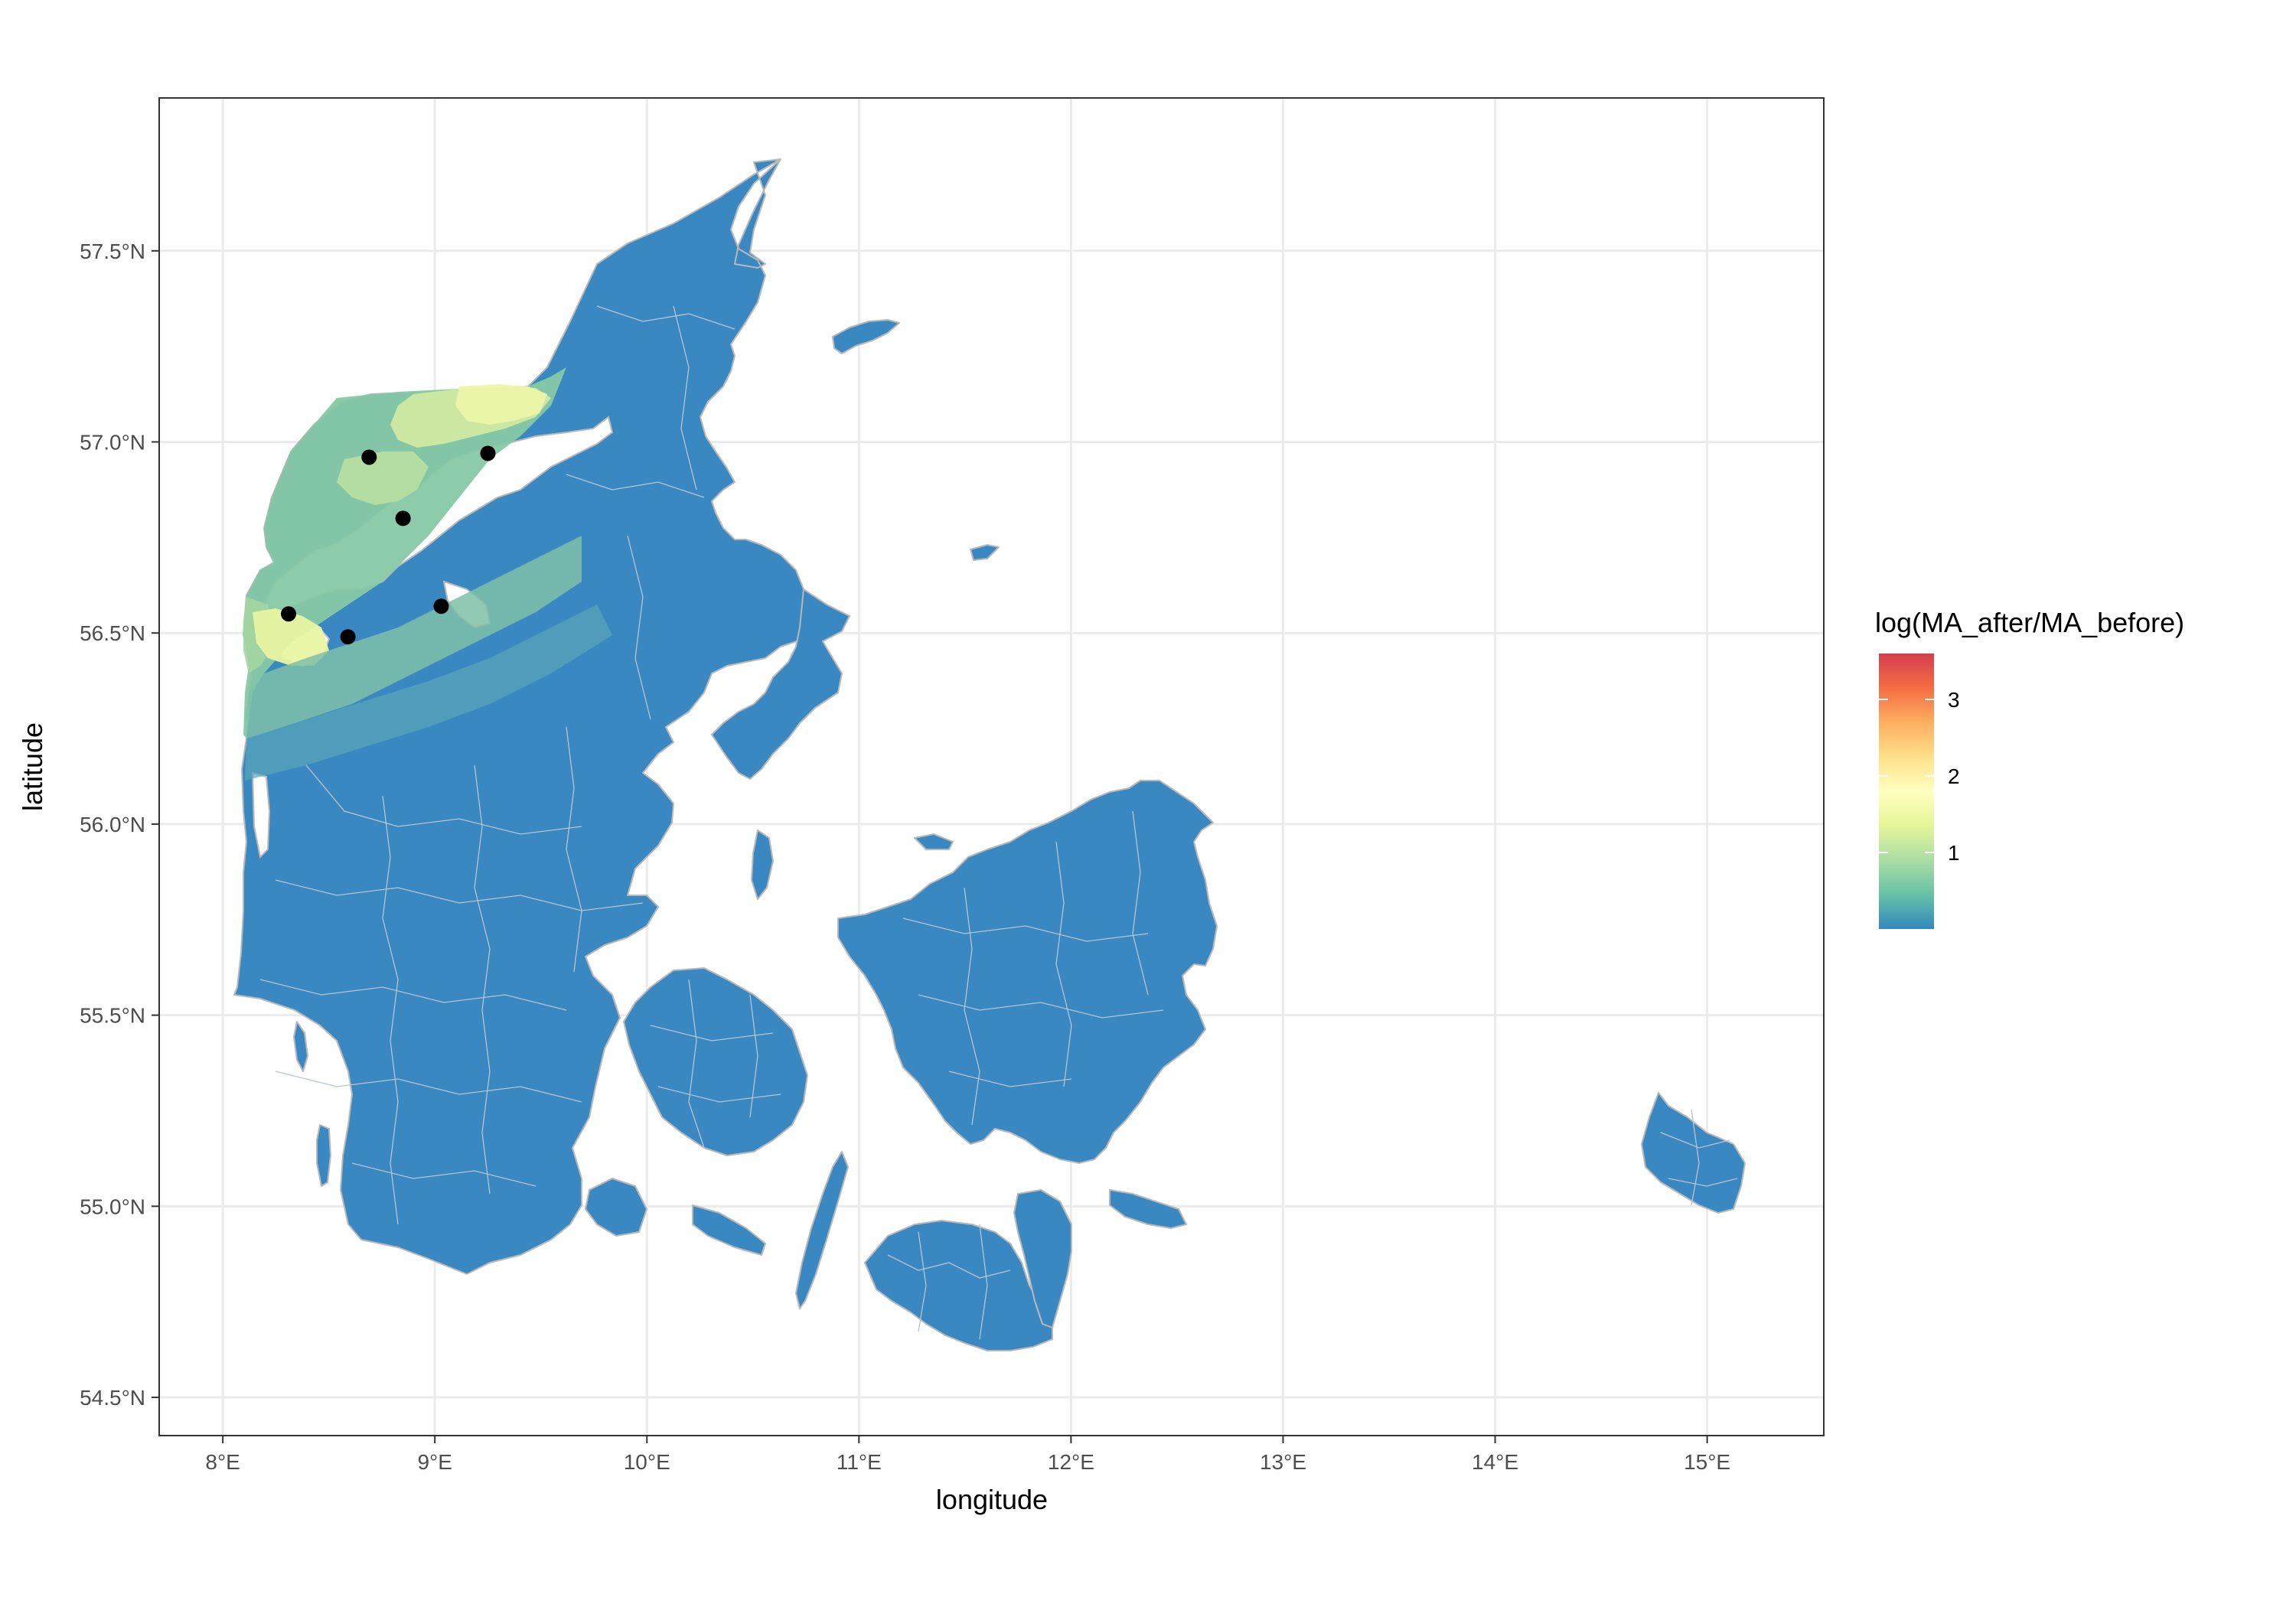  I want to click on x-tick-label: 10°E, so click(647, 1462).